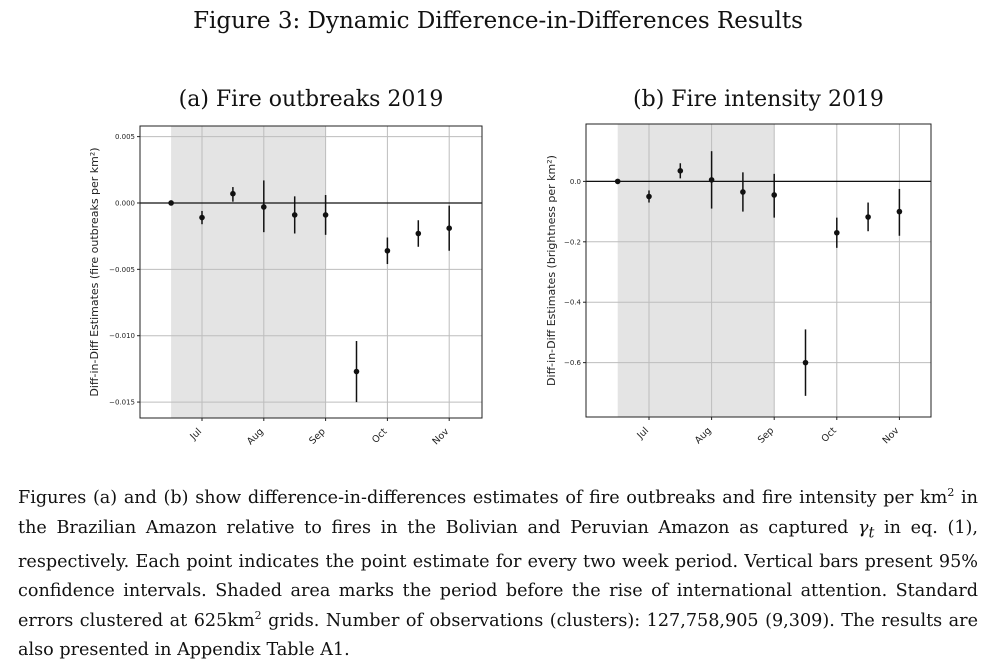  What do you see at coordinates (248, 272) in the screenshot?
I see `panel-a-shaded-period` at bounding box center [248, 272].